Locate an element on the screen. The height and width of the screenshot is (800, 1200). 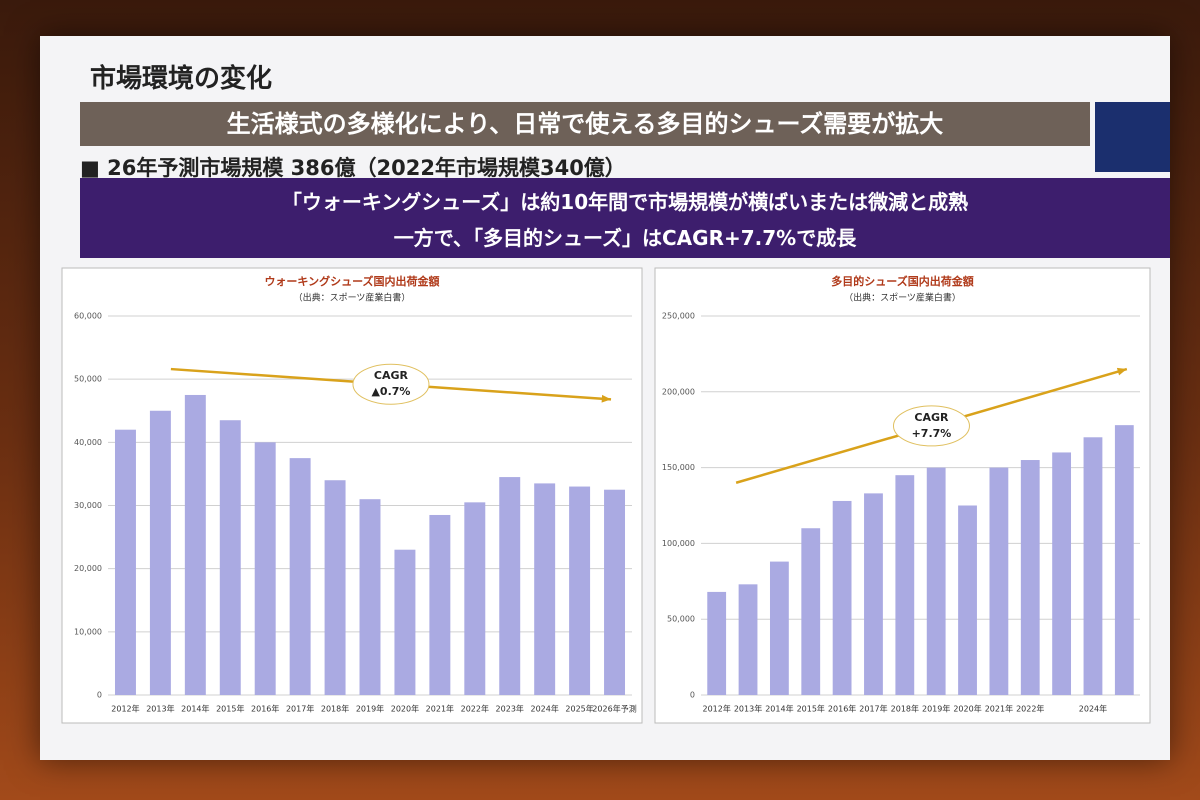
y-tick-label: 200,000 is located at coordinates (678, 391).